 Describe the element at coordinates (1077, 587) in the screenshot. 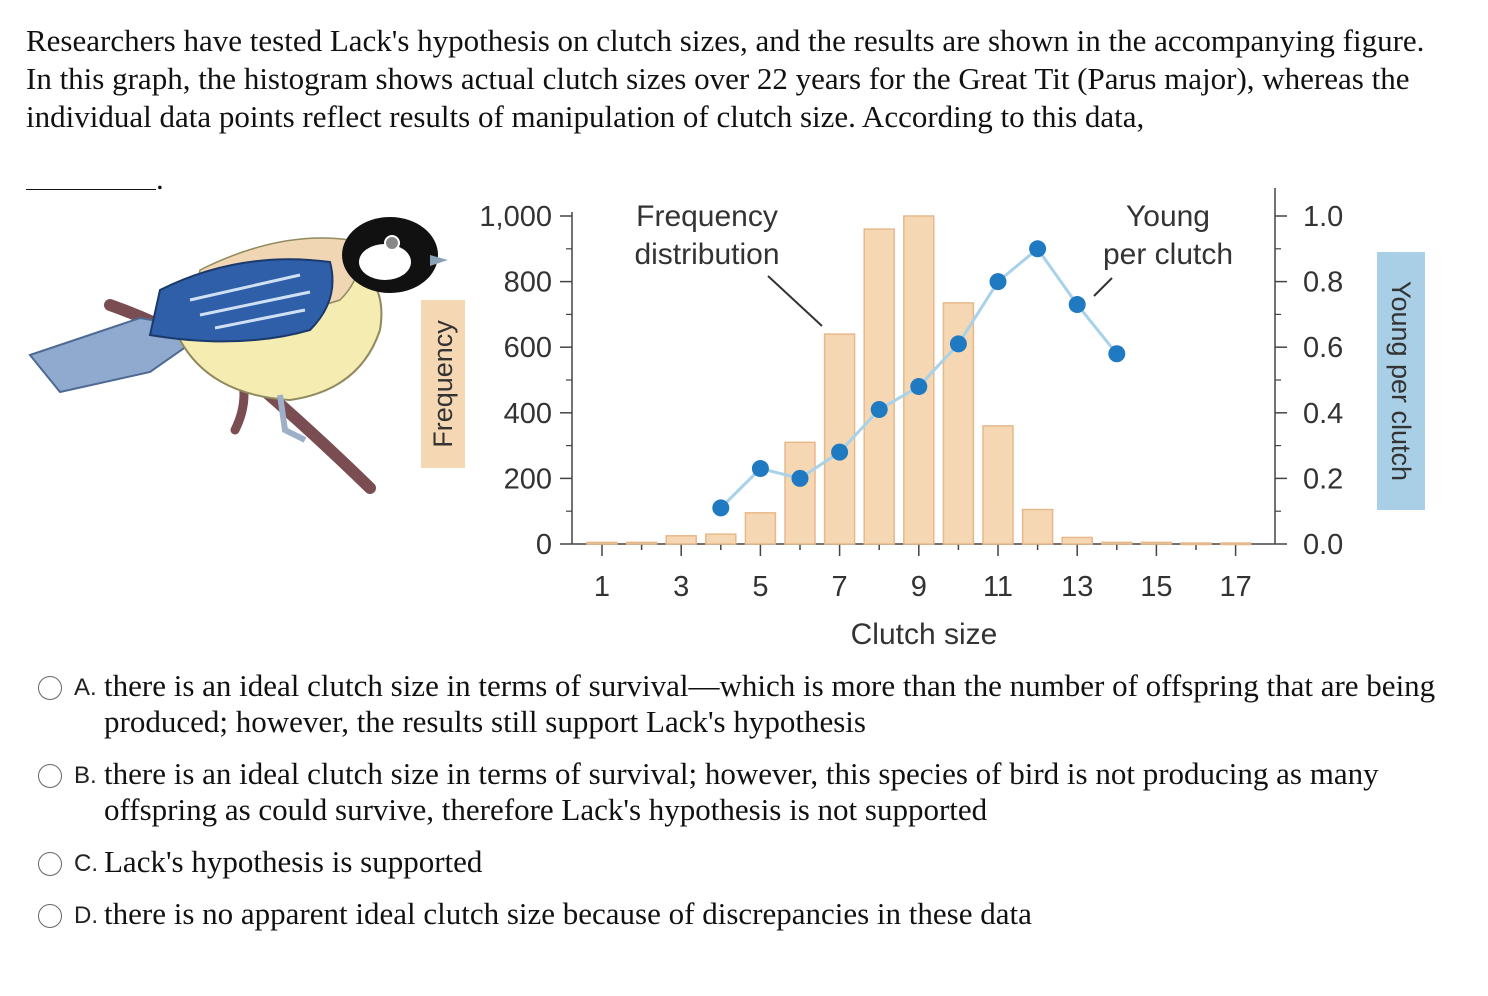

I see `x-tick-label: 13` at that location.